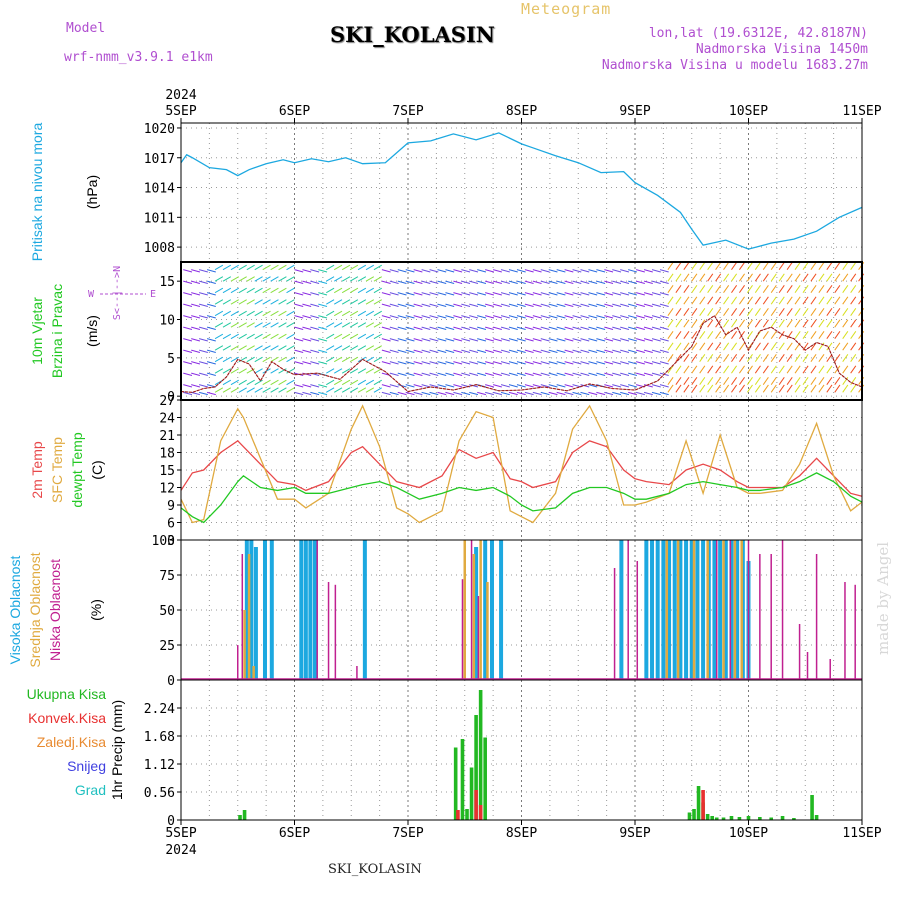  I want to click on wind-speed-outline-line, so click(521, 354).